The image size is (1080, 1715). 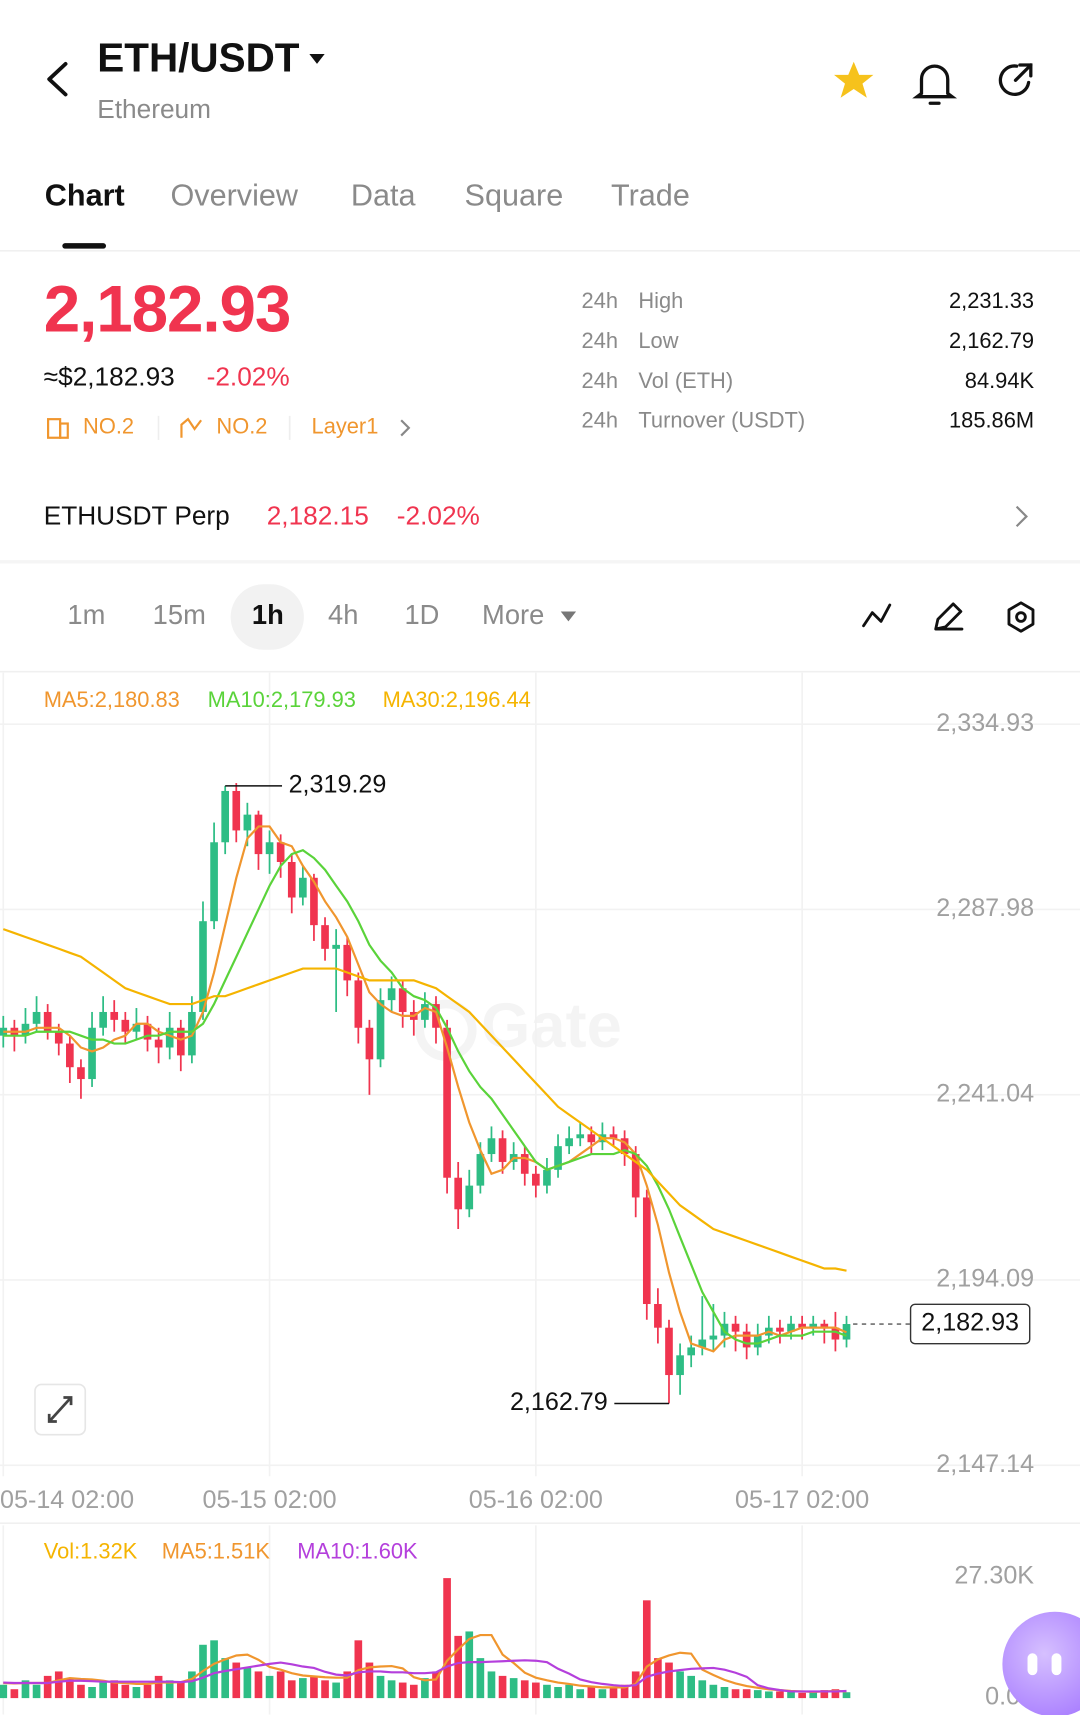 What do you see at coordinates (91, 1551) in the screenshot?
I see `volume-legend: Vol:1.32K` at bounding box center [91, 1551].